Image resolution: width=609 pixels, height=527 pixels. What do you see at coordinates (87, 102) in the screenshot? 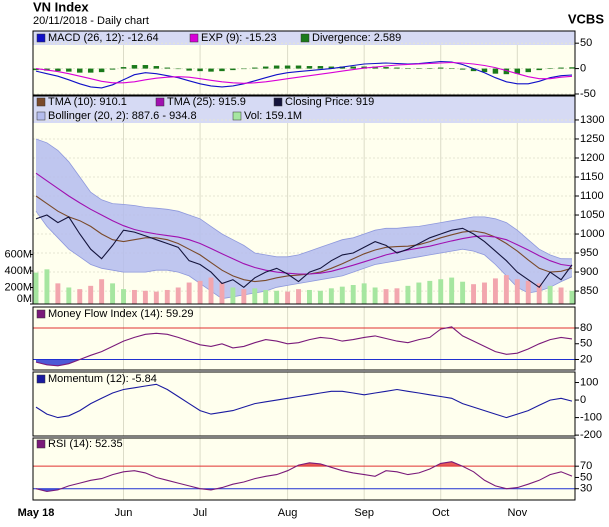
I see `legend-label: TMA (10): 910.1` at bounding box center [87, 102].